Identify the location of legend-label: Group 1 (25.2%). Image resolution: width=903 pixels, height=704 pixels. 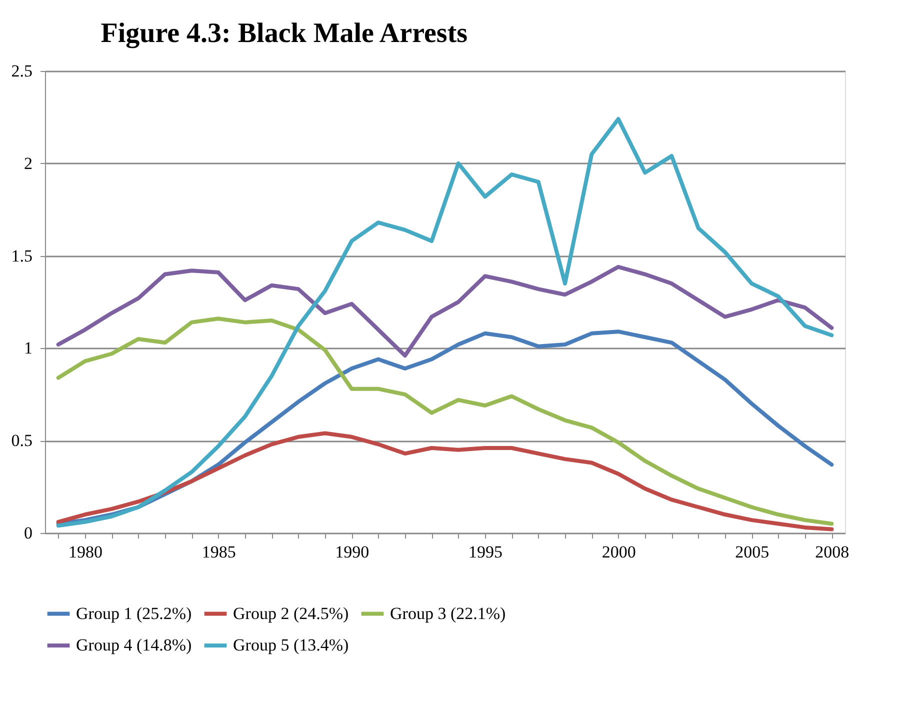
(134, 613).